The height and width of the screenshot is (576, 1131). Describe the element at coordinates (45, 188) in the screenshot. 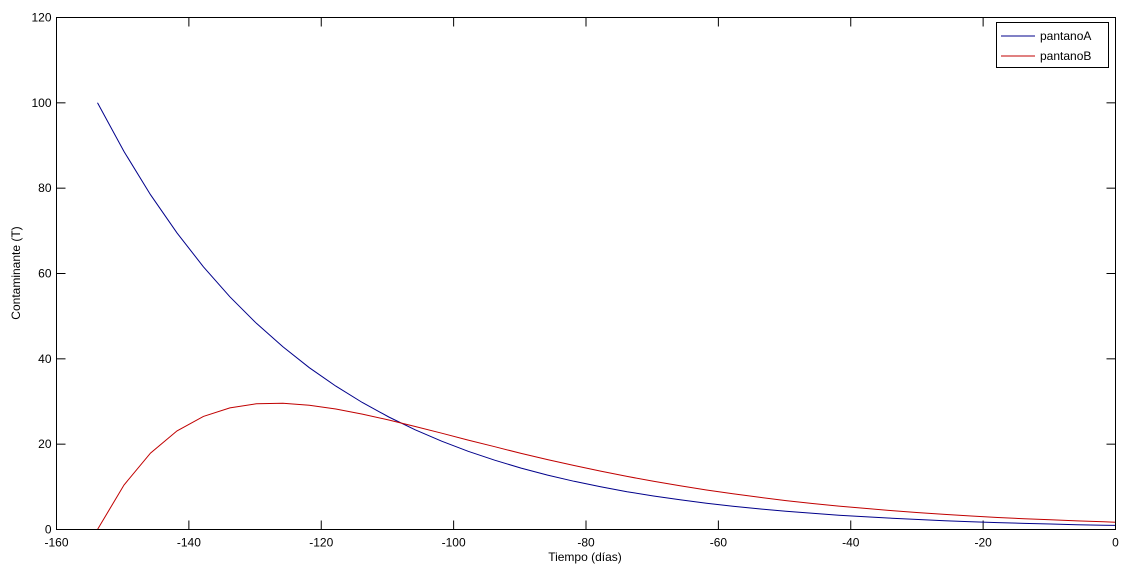

I see `y-tick-label: 80` at that location.